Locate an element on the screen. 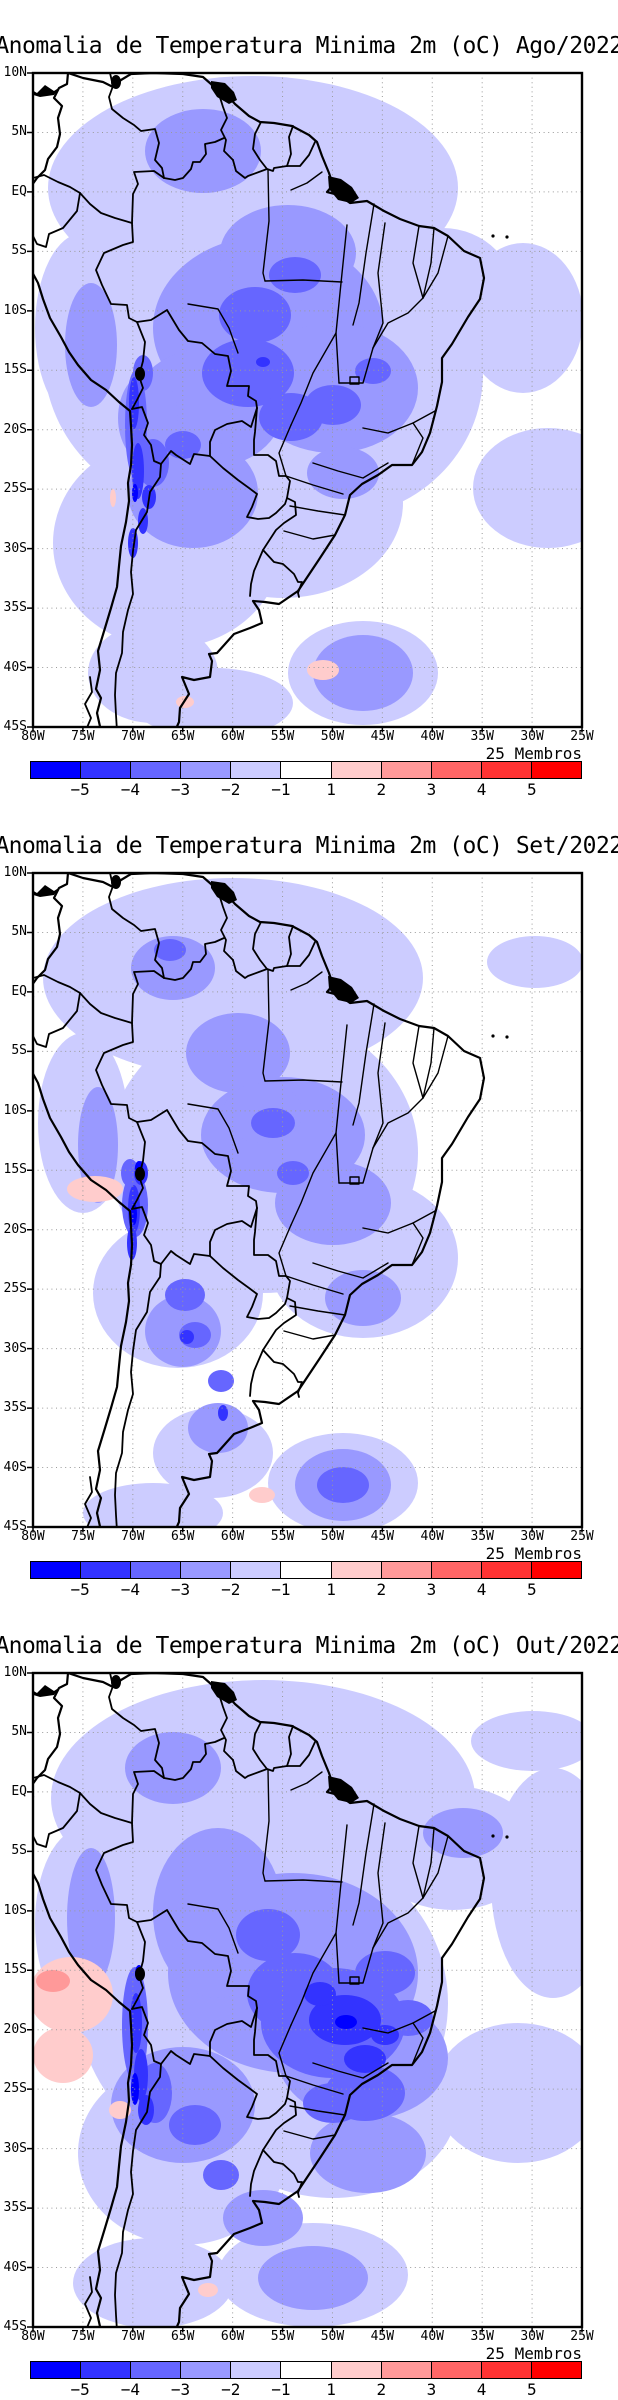 Image resolution: width=618 pixels, height=2400 pixels. lat-tick-label: 25S is located at coordinates (15, 1289).